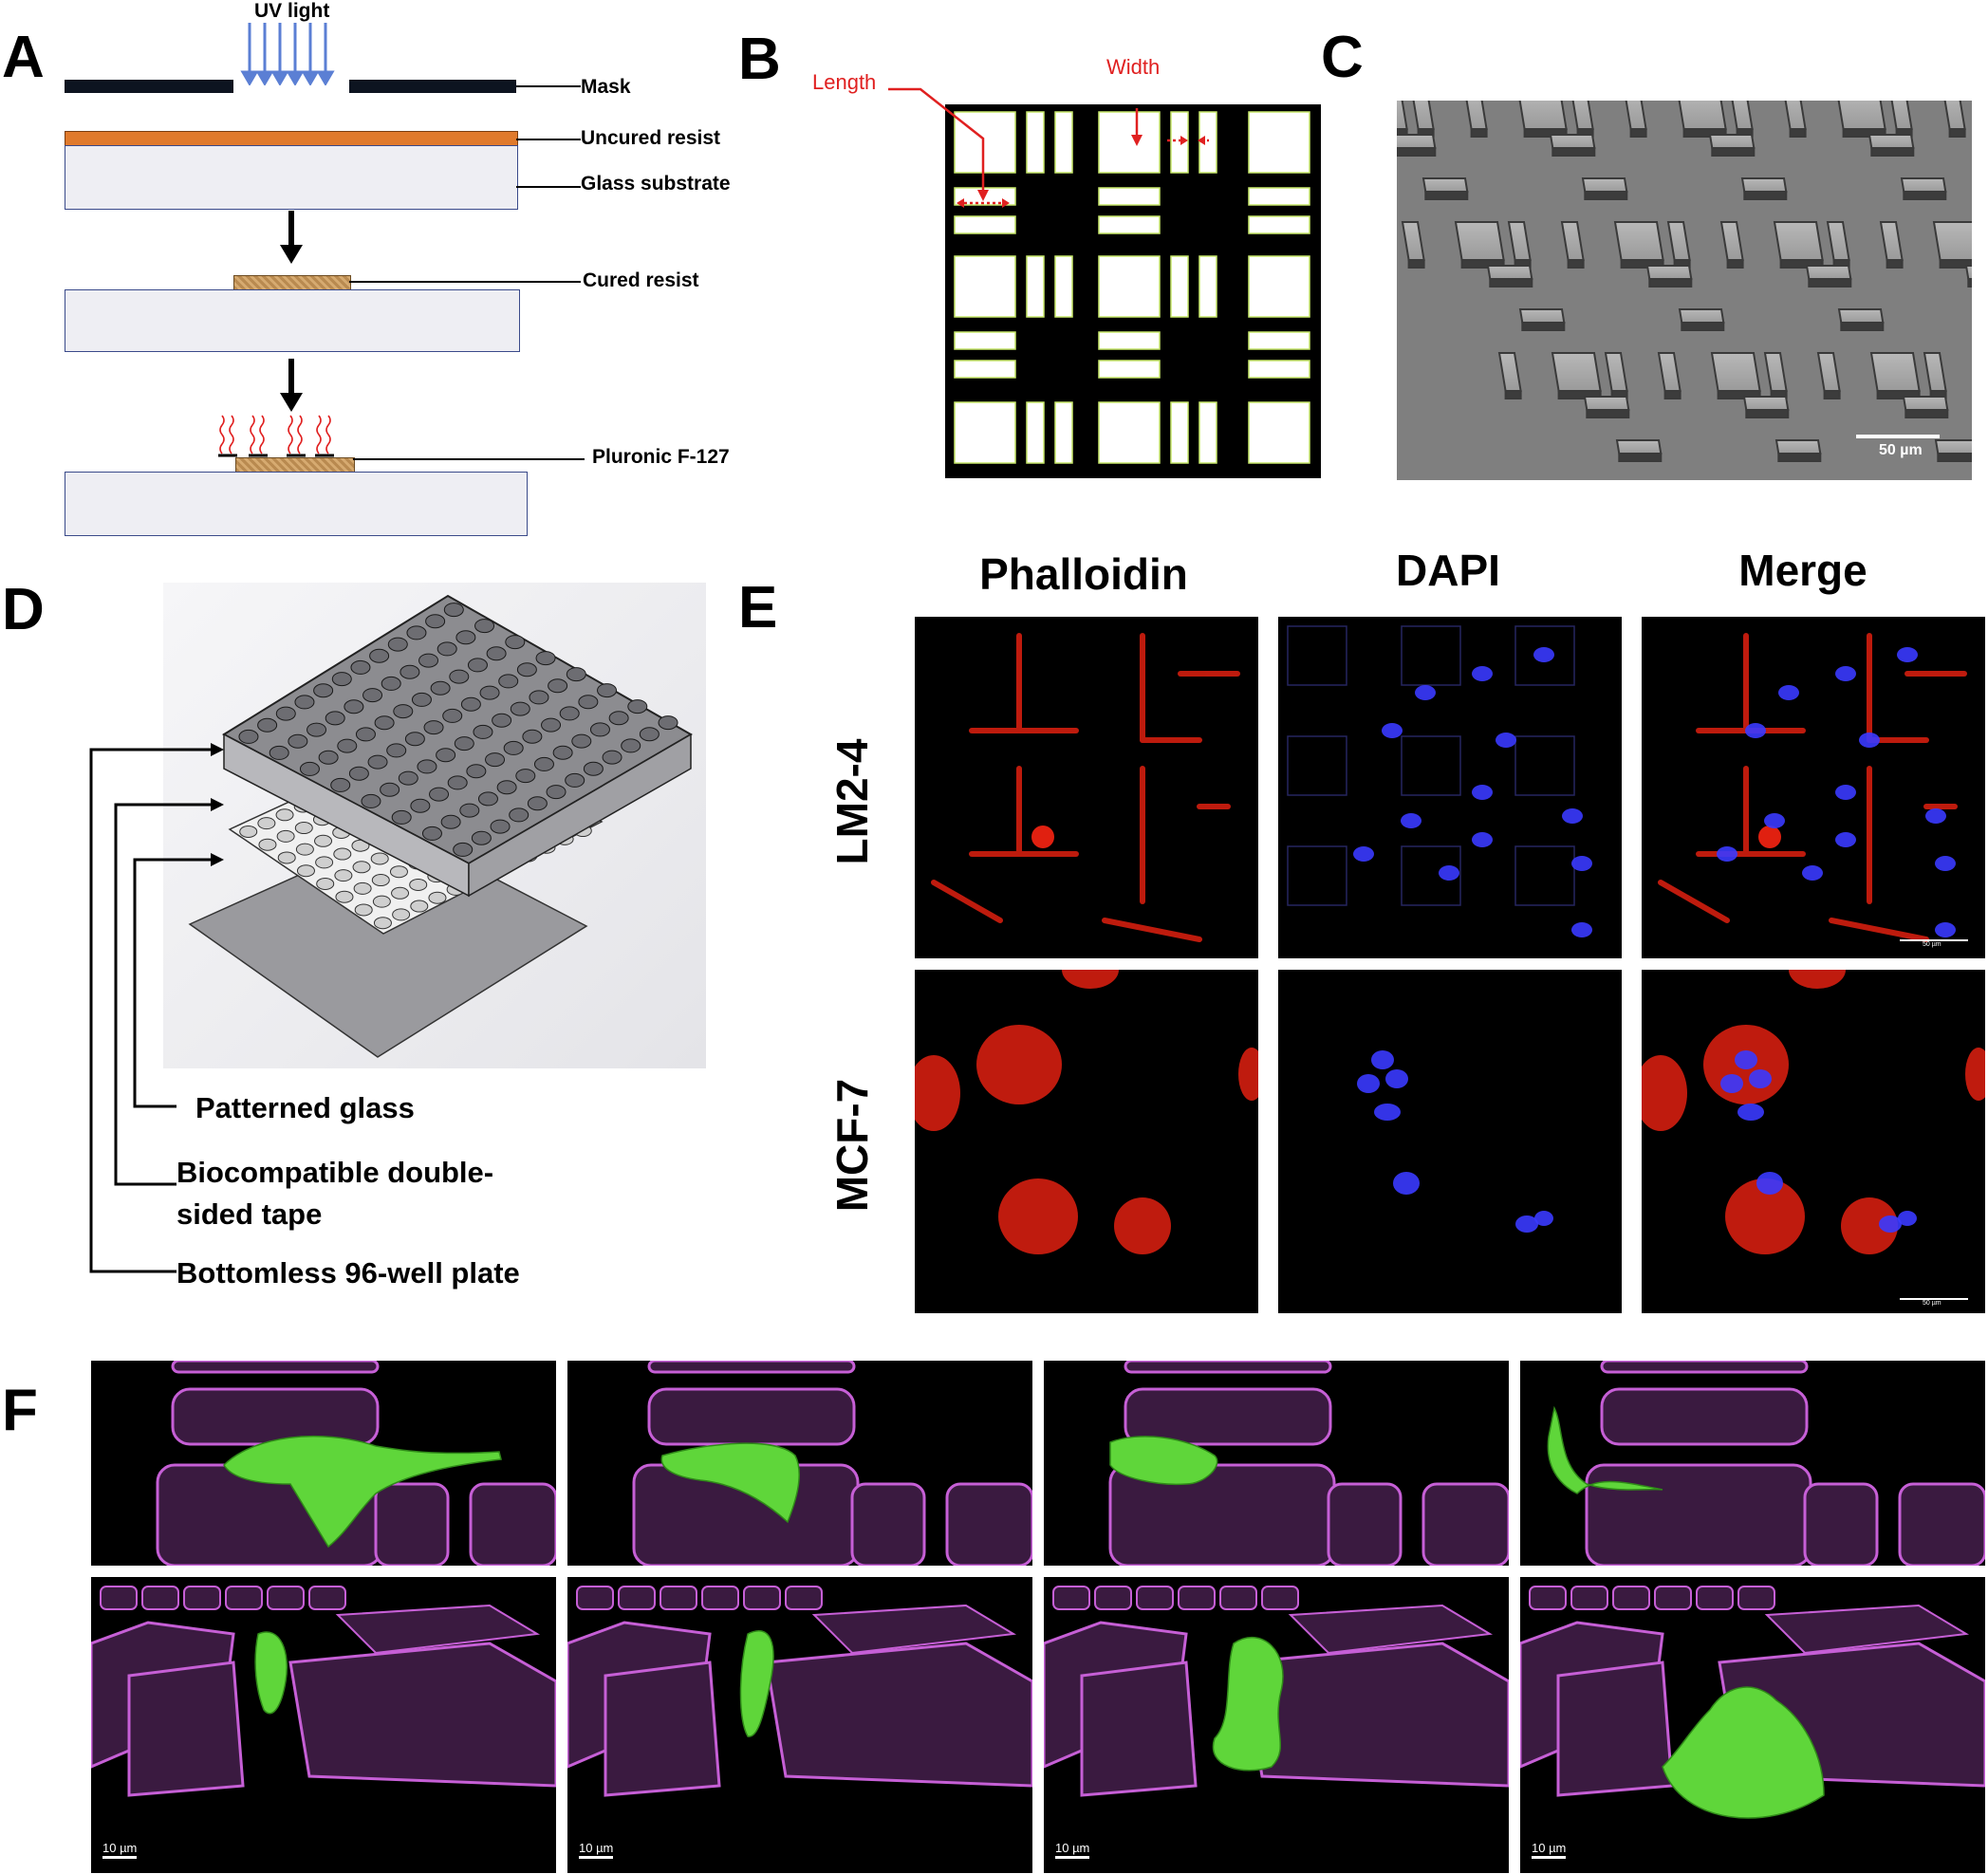  I want to click on mask-right, so click(433, 87).